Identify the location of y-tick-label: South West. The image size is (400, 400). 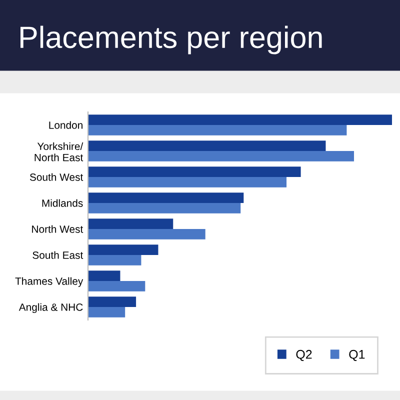
(57, 177).